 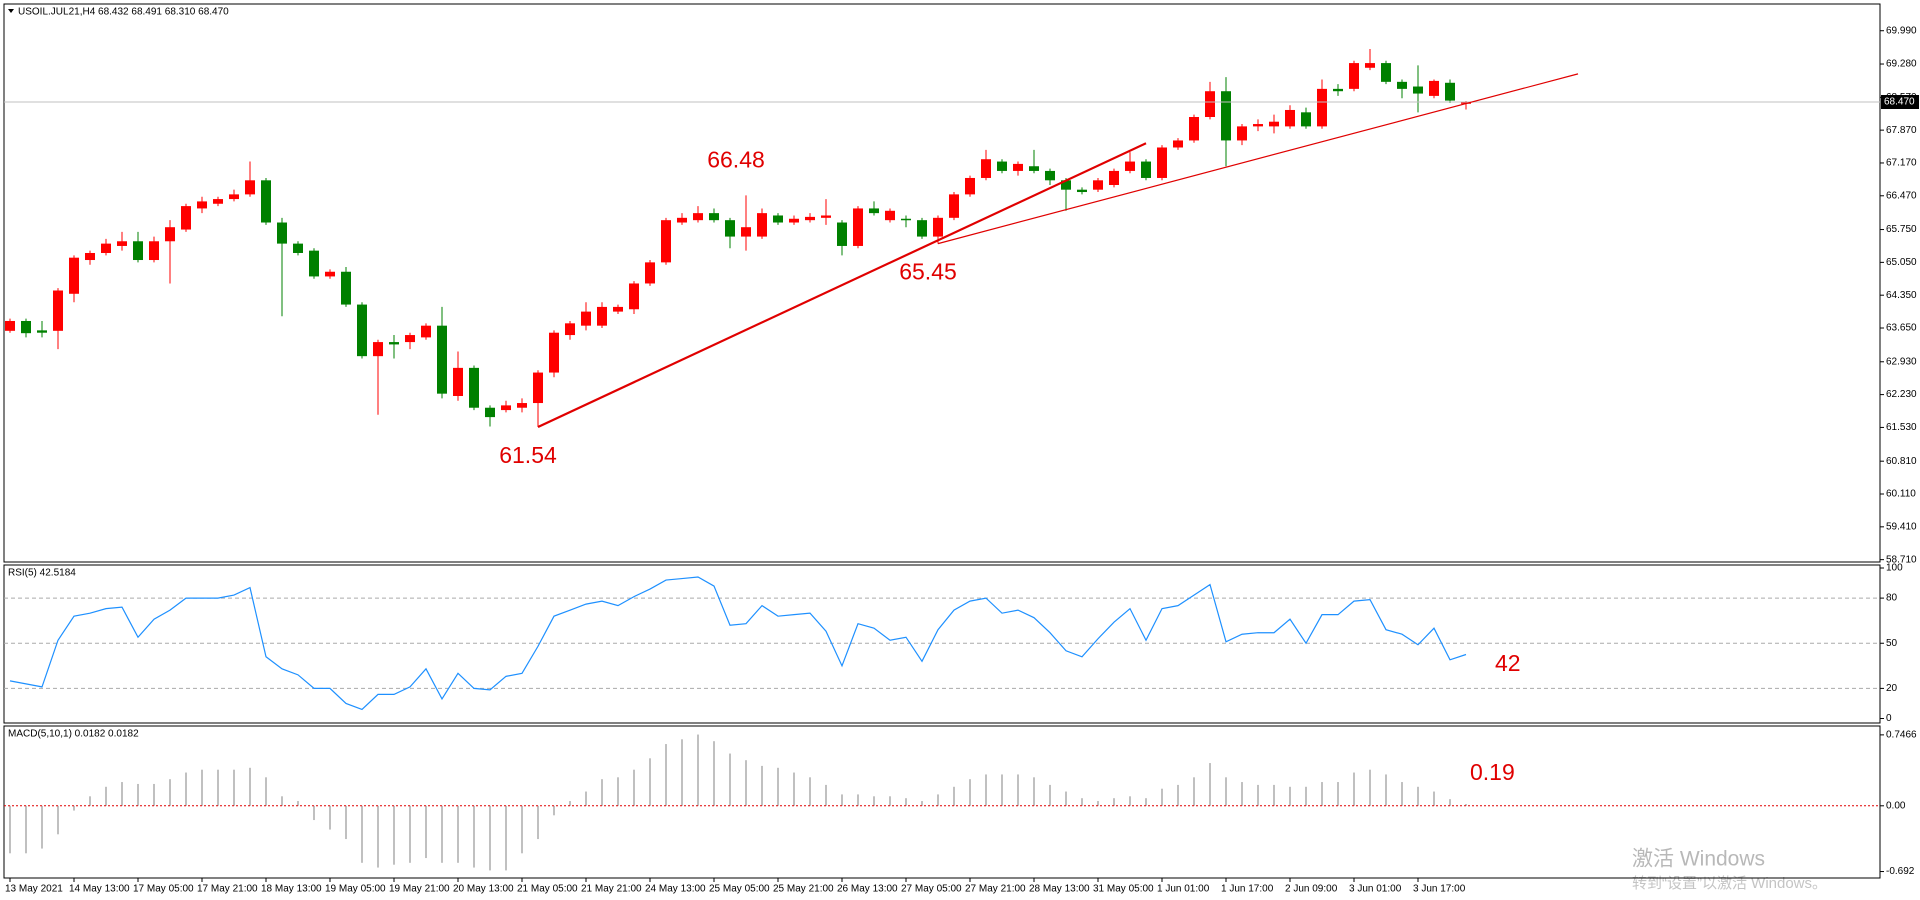 I want to click on x-tick-label: 21 May 21:00, so click(x=611, y=889).